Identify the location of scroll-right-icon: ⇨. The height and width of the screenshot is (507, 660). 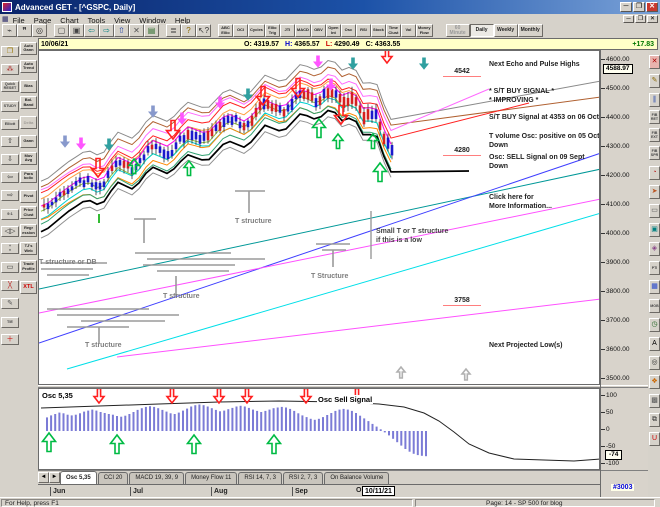
(10, 195).